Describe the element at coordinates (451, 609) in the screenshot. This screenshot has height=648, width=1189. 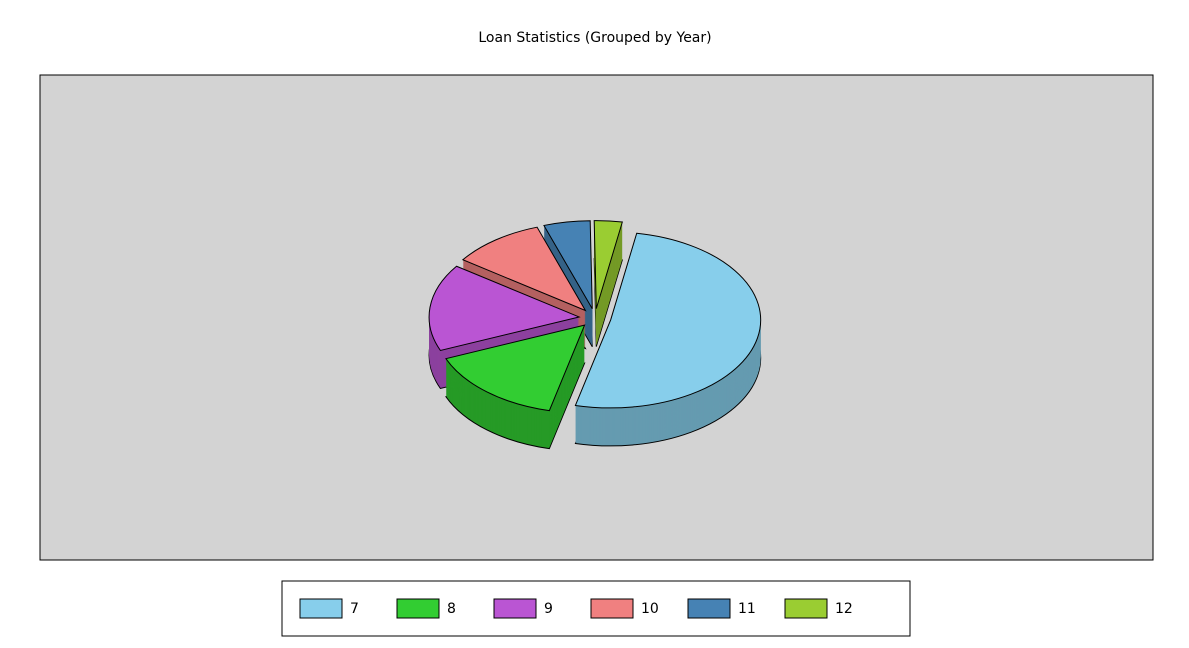
I see `legend-label: 8` at that location.